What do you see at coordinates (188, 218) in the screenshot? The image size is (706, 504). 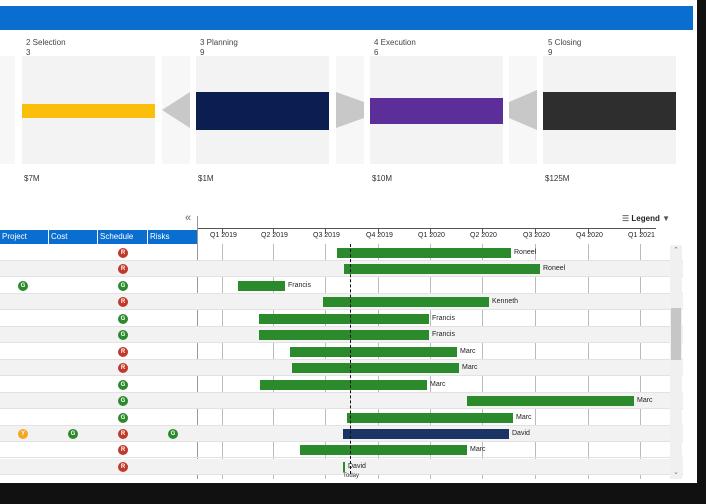 I see `collapse-panel-button: «` at bounding box center [188, 218].